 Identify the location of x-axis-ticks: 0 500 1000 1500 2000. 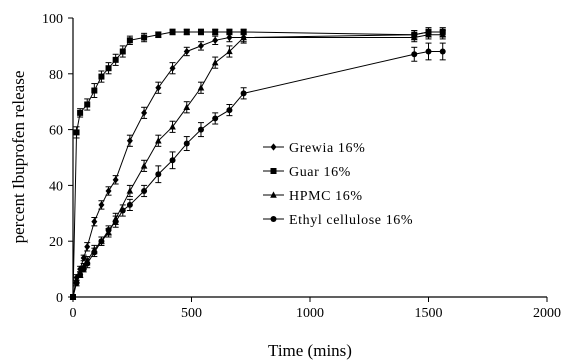
(315, 309).